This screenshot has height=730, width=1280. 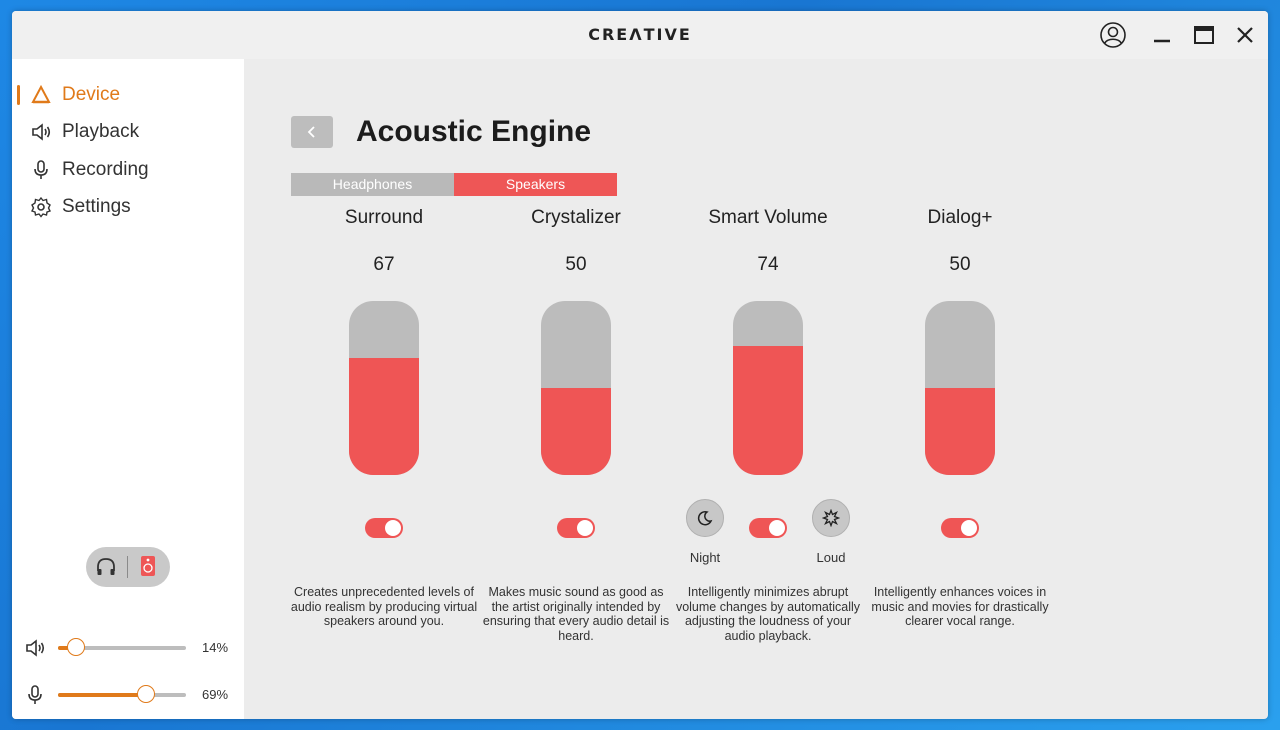 I want to click on burst-icon, so click(x=831, y=518).